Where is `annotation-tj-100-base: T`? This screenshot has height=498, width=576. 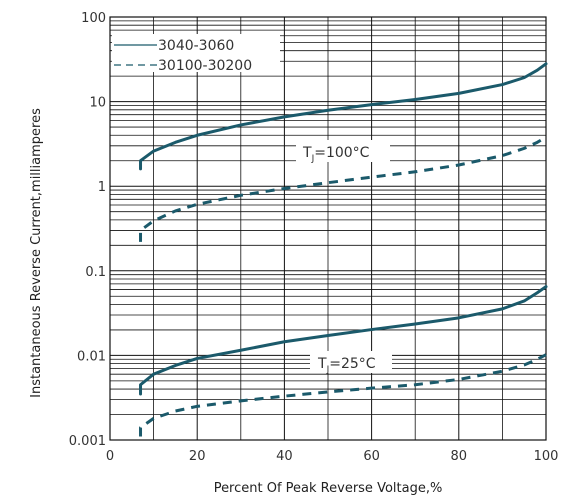
annotation-tj-100-base: T is located at coordinates (307, 153).